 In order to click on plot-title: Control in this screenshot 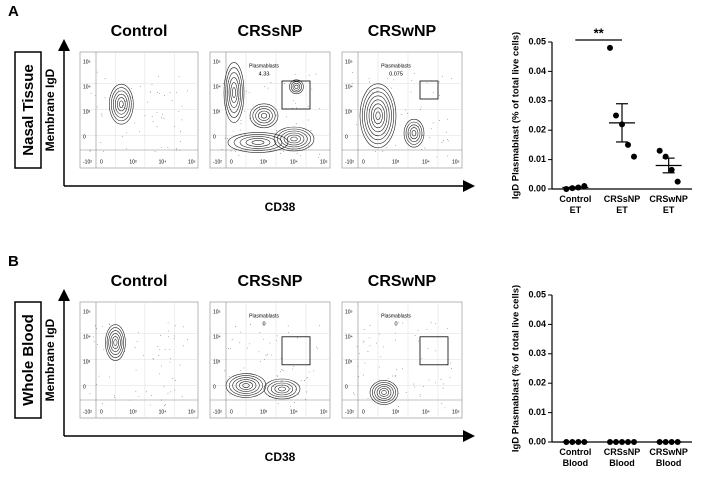, I will do `click(139, 31)`.